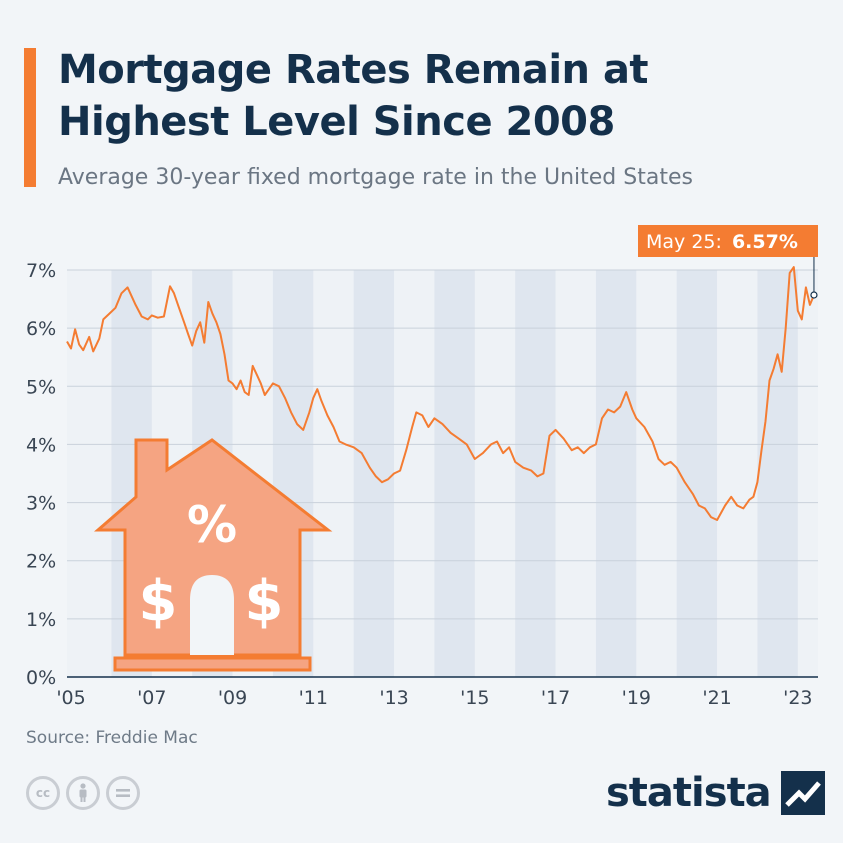 The height and width of the screenshot is (843, 843). Describe the element at coordinates (151, 698) in the screenshot. I see `x-tick-label: '07` at that location.